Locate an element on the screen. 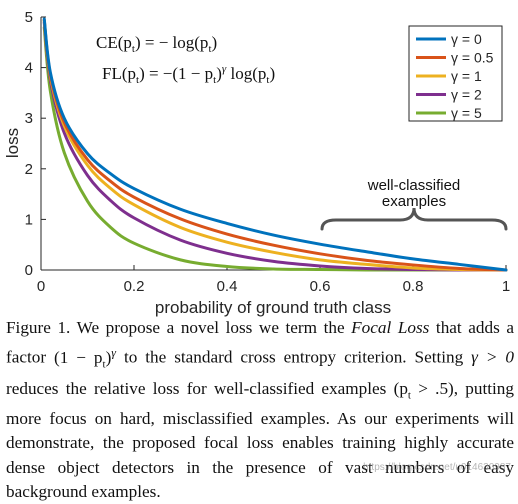 The image size is (518, 504). y-axis-label: loss is located at coordinates (12, 143).